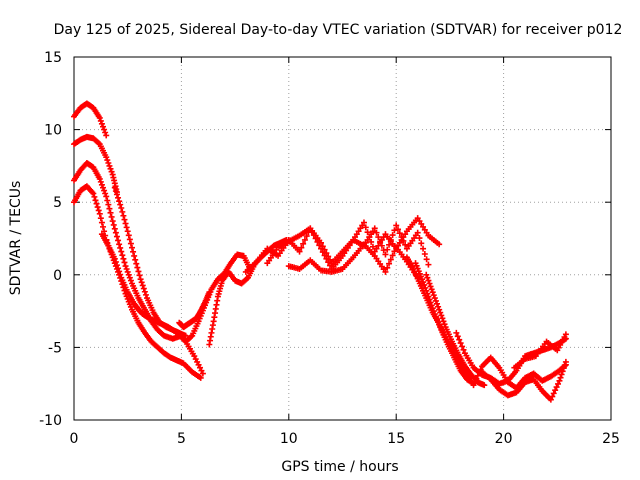  I want to click on y-tick-label: 0, so click(57, 276).